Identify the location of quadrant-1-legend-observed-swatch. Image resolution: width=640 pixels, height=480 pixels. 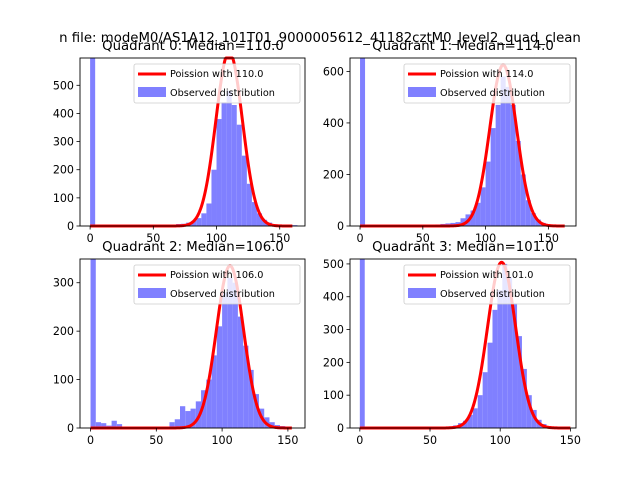
(422, 92).